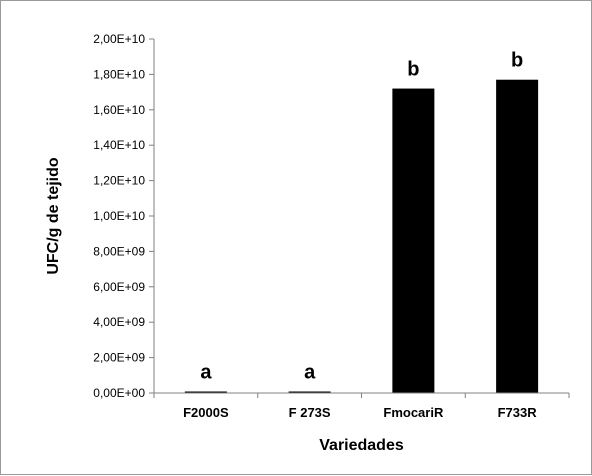 The image size is (592, 476). What do you see at coordinates (119, 145) in the screenshot?
I see `y-tick-label: 1,40E+10` at bounding box center [119, 145].